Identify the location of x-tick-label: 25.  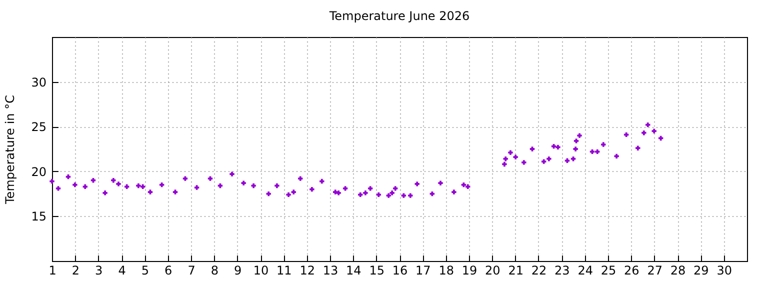
(608, 271).